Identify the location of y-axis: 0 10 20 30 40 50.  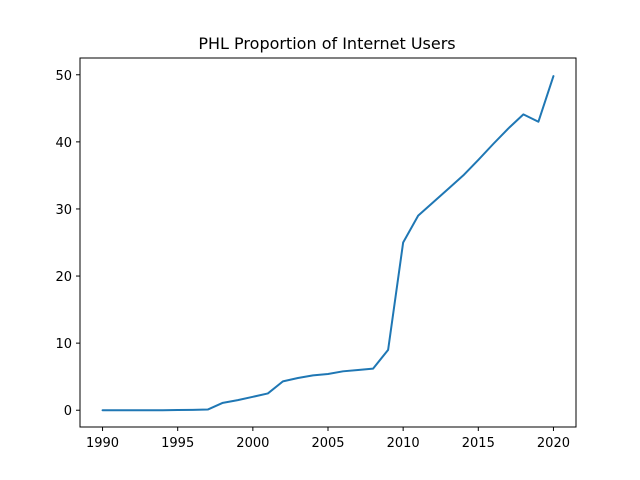
(67, 244).